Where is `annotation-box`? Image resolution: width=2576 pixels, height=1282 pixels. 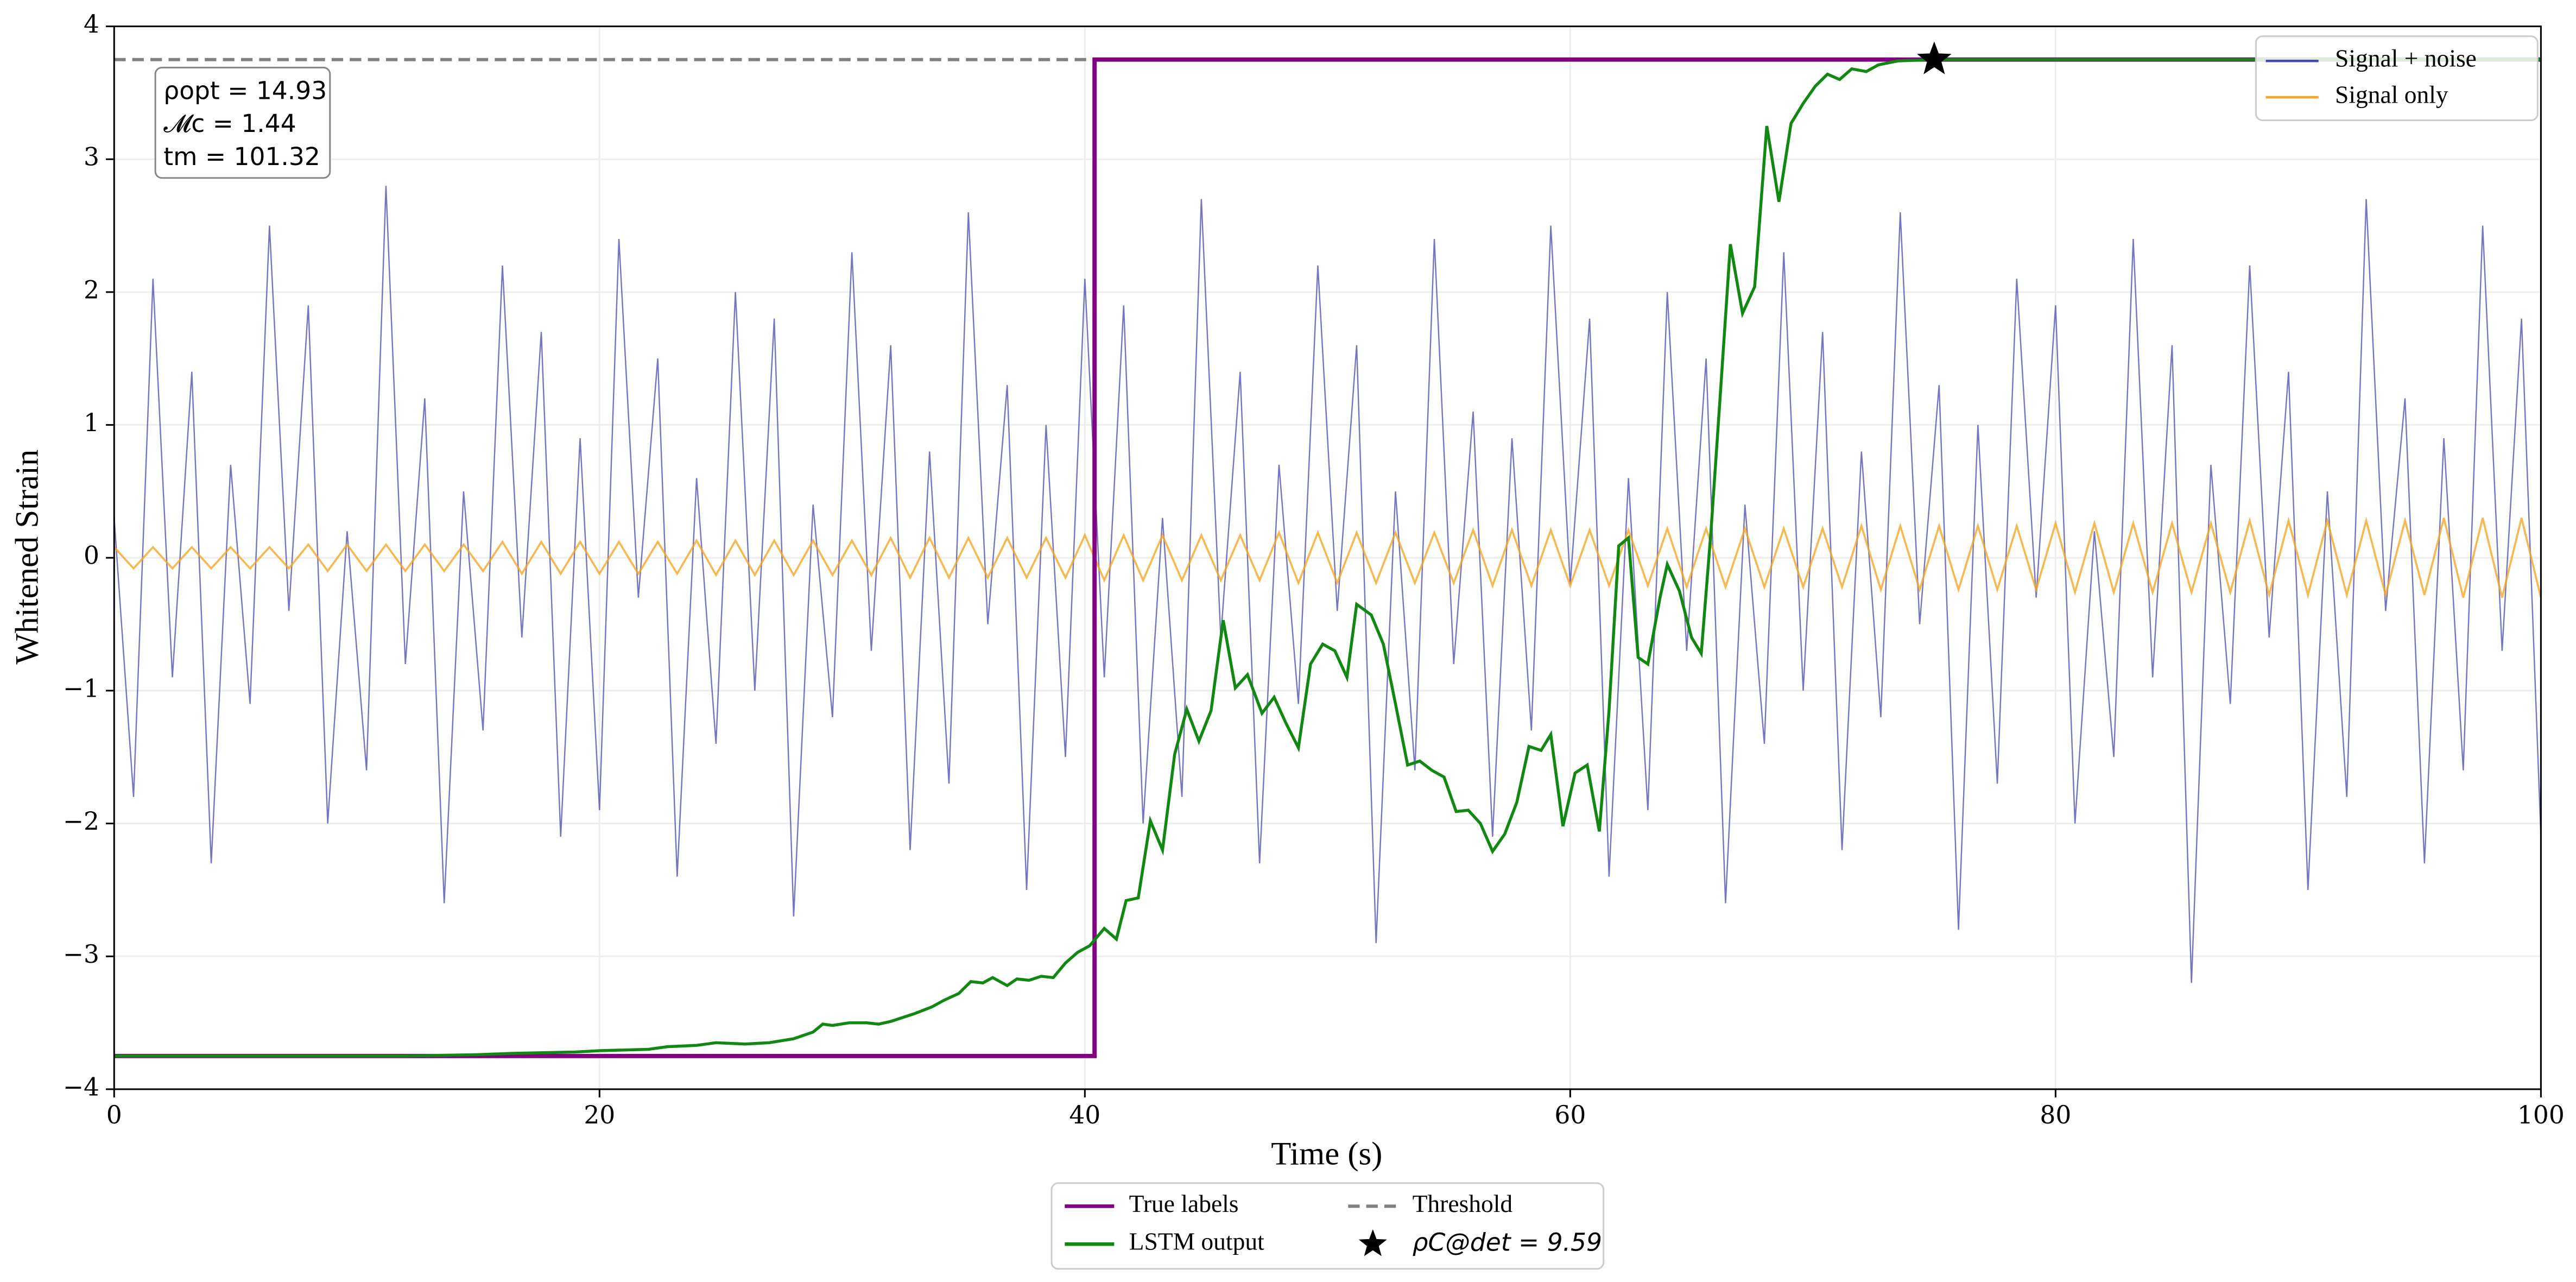 annotation-box is located at coordinates (242, 122).